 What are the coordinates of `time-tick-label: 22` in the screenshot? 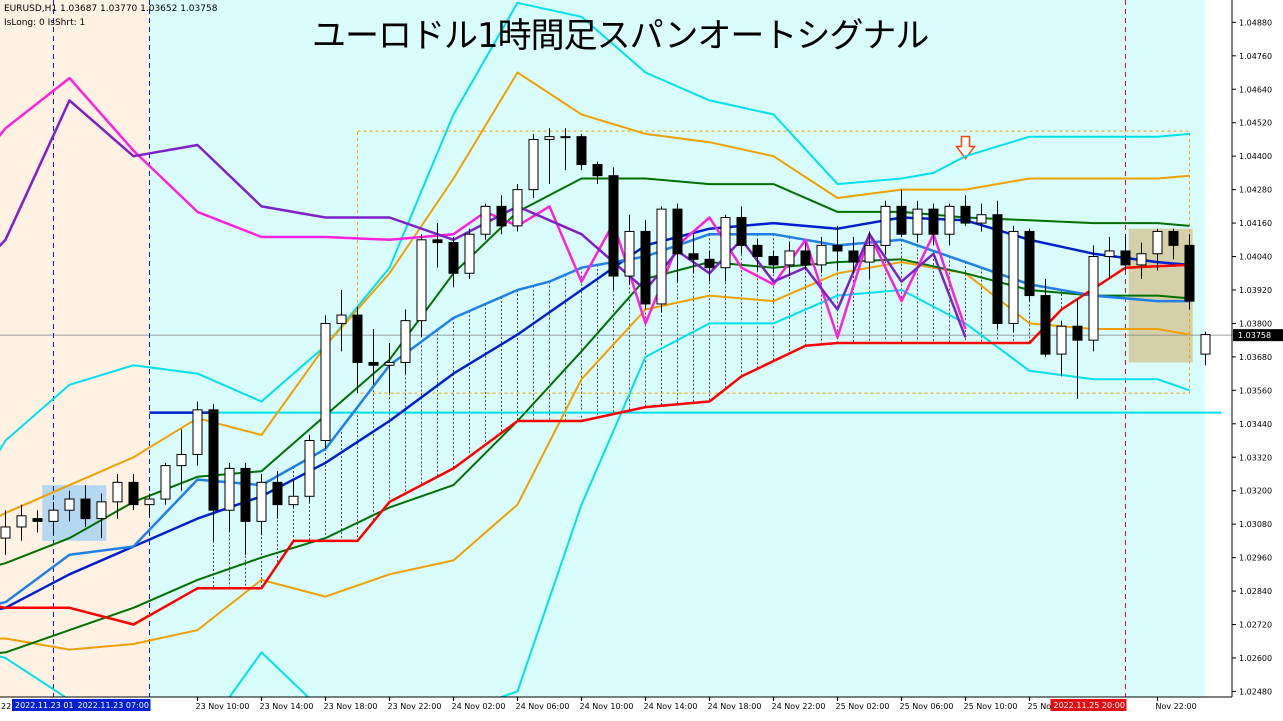 It's located at (6, 706).